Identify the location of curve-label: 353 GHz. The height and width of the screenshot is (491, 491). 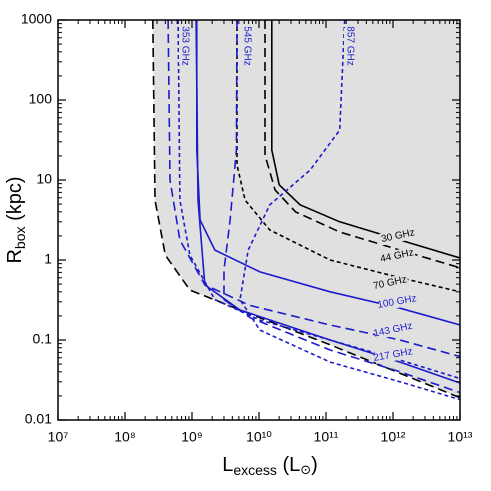
(184, 45).